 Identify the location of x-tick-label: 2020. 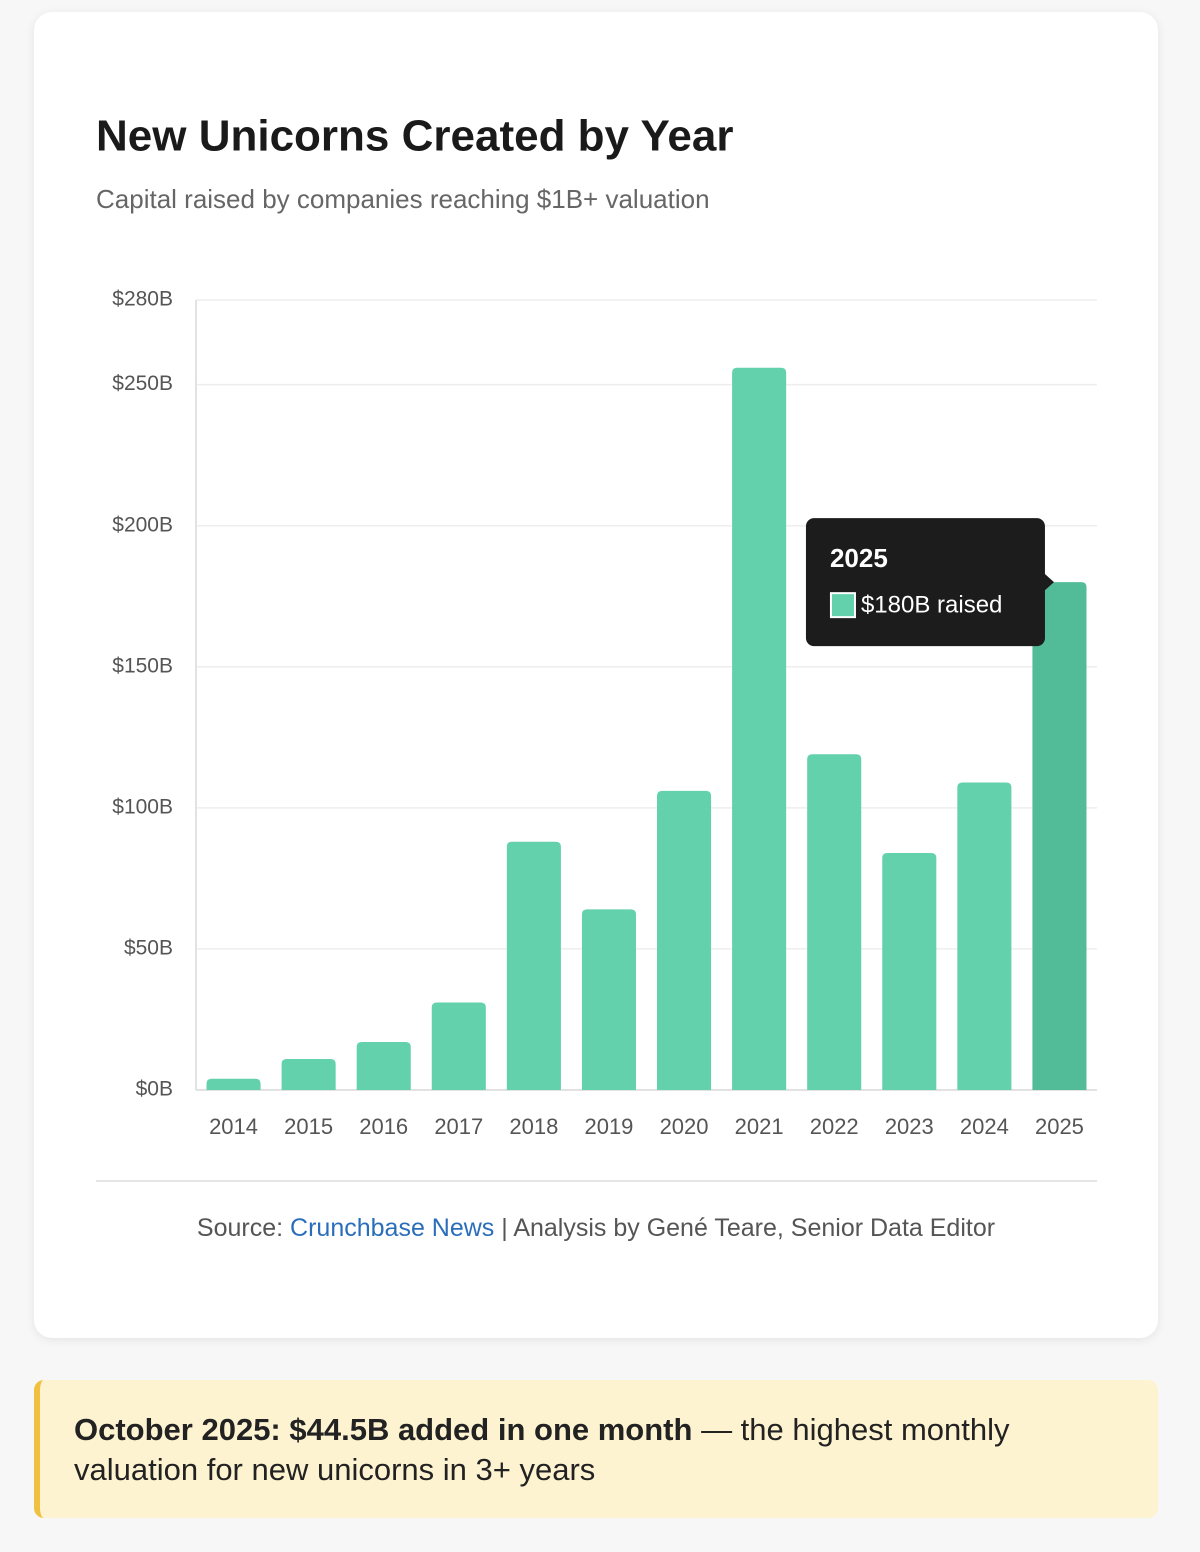
(684, 1126).